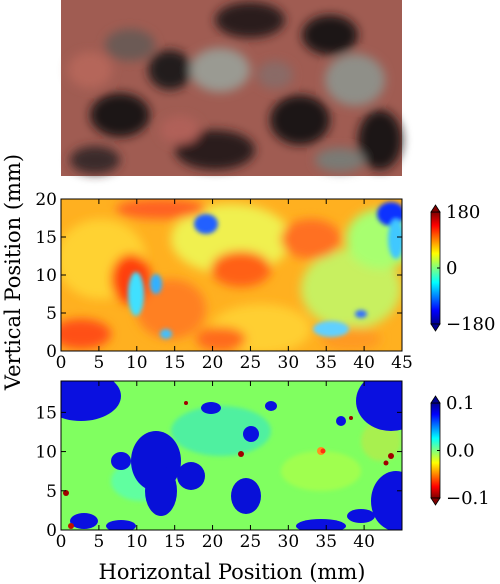  I want to click on bottom-xtick-label: 10, so click(137, 542).